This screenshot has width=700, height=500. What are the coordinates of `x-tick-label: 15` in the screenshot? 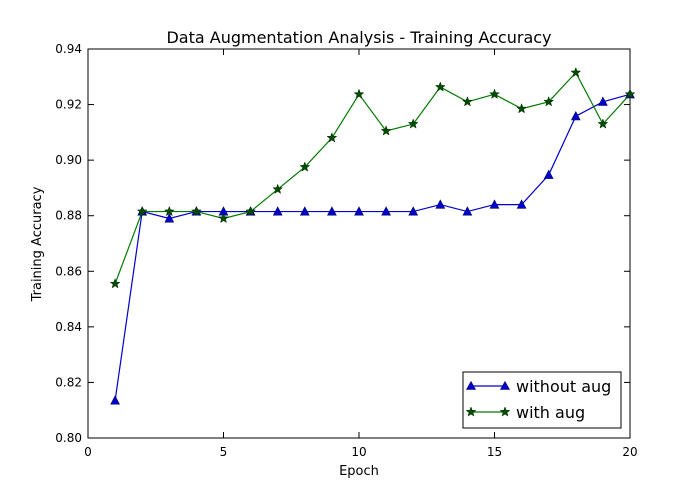 It's located at (494, 452).